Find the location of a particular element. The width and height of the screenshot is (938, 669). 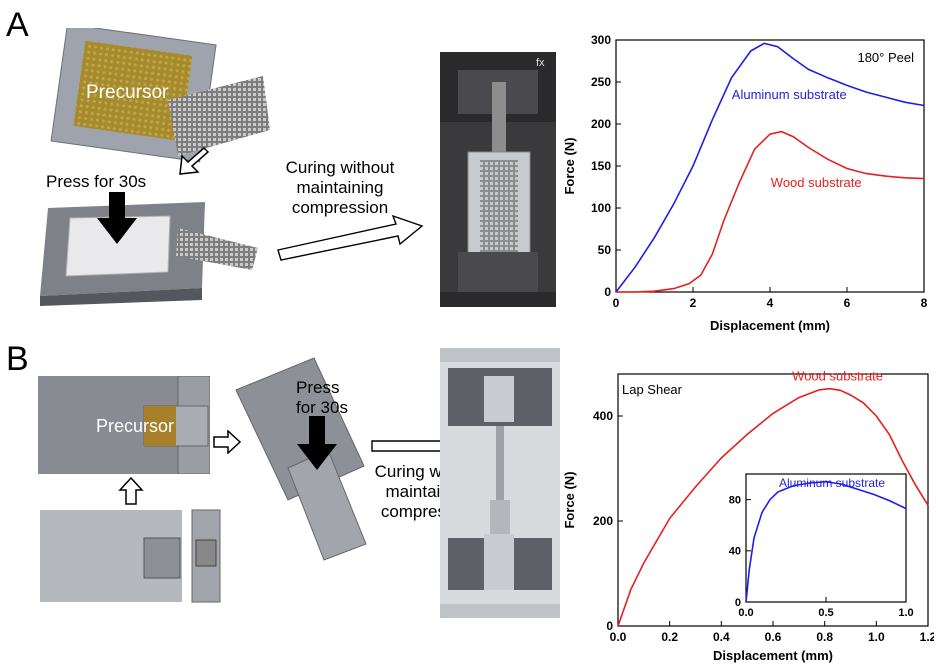

lap-xtick-label: 0.2 is located at coordinates (669, 637).